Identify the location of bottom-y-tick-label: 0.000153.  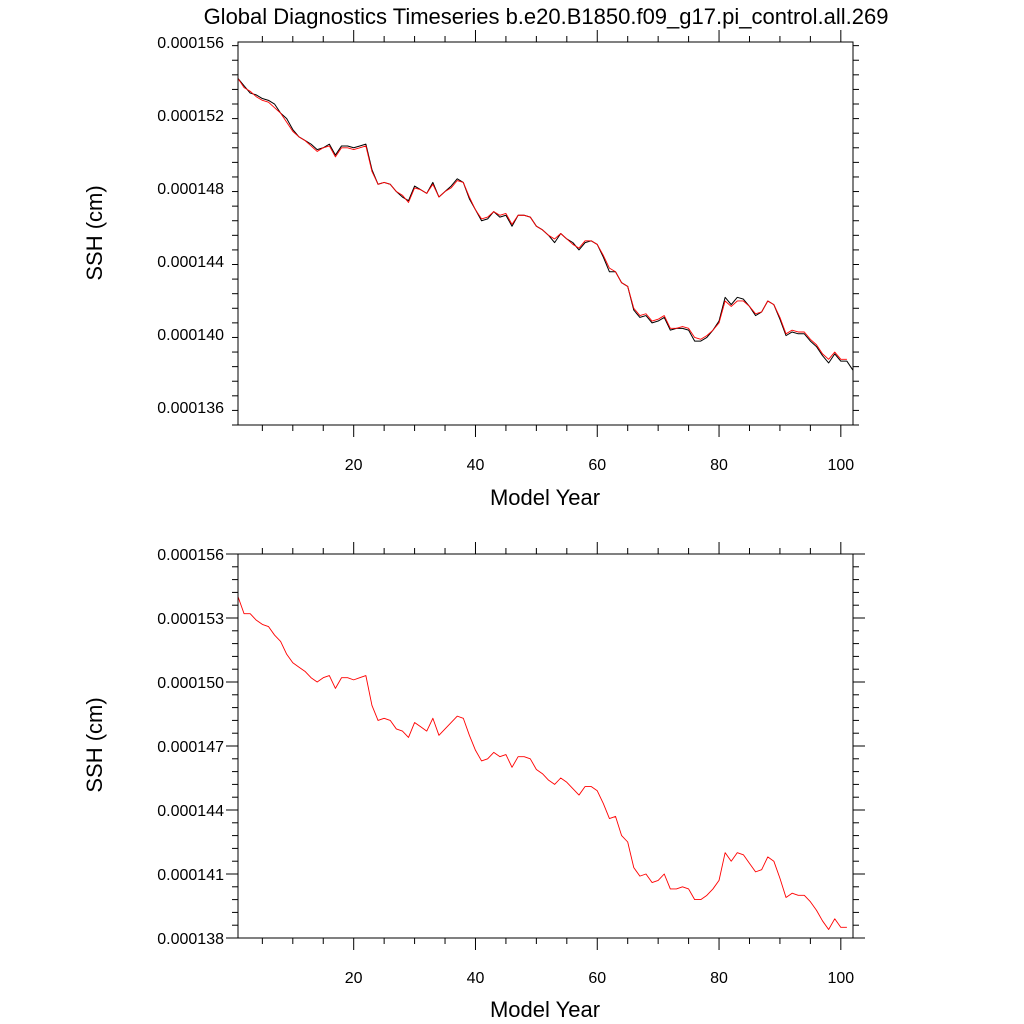
(190, 619).